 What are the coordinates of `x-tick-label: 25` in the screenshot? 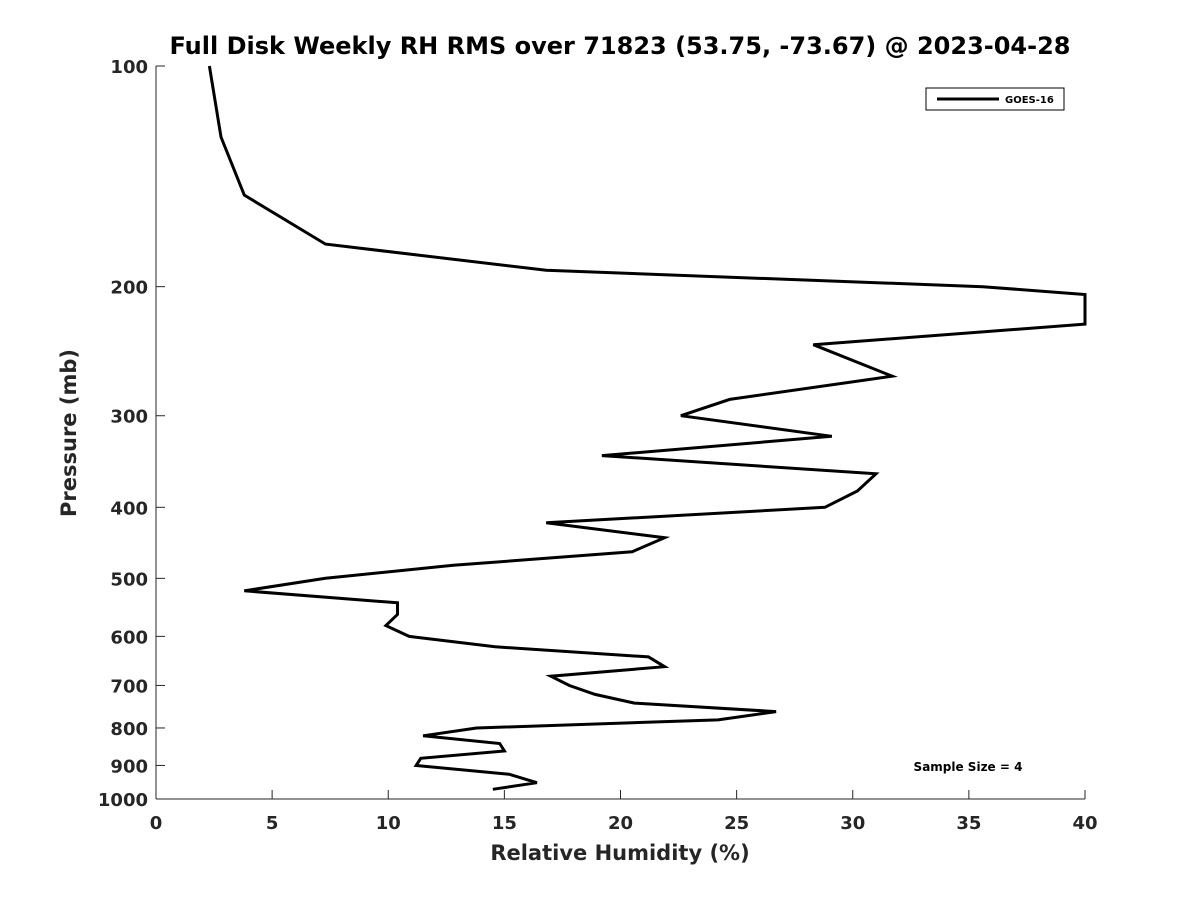 It's located at (736, 823).